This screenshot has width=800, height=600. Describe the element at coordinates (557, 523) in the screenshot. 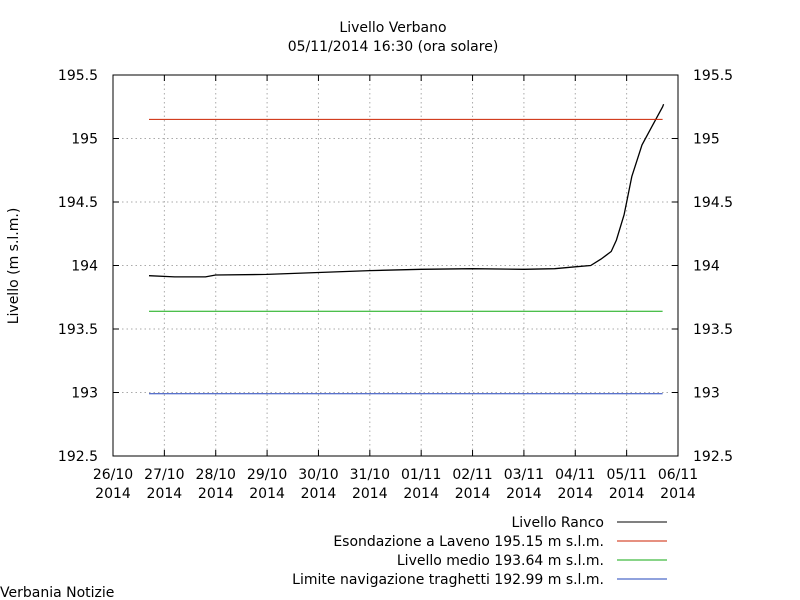

I see `legend-label-0: Livello Ranco` at that location.